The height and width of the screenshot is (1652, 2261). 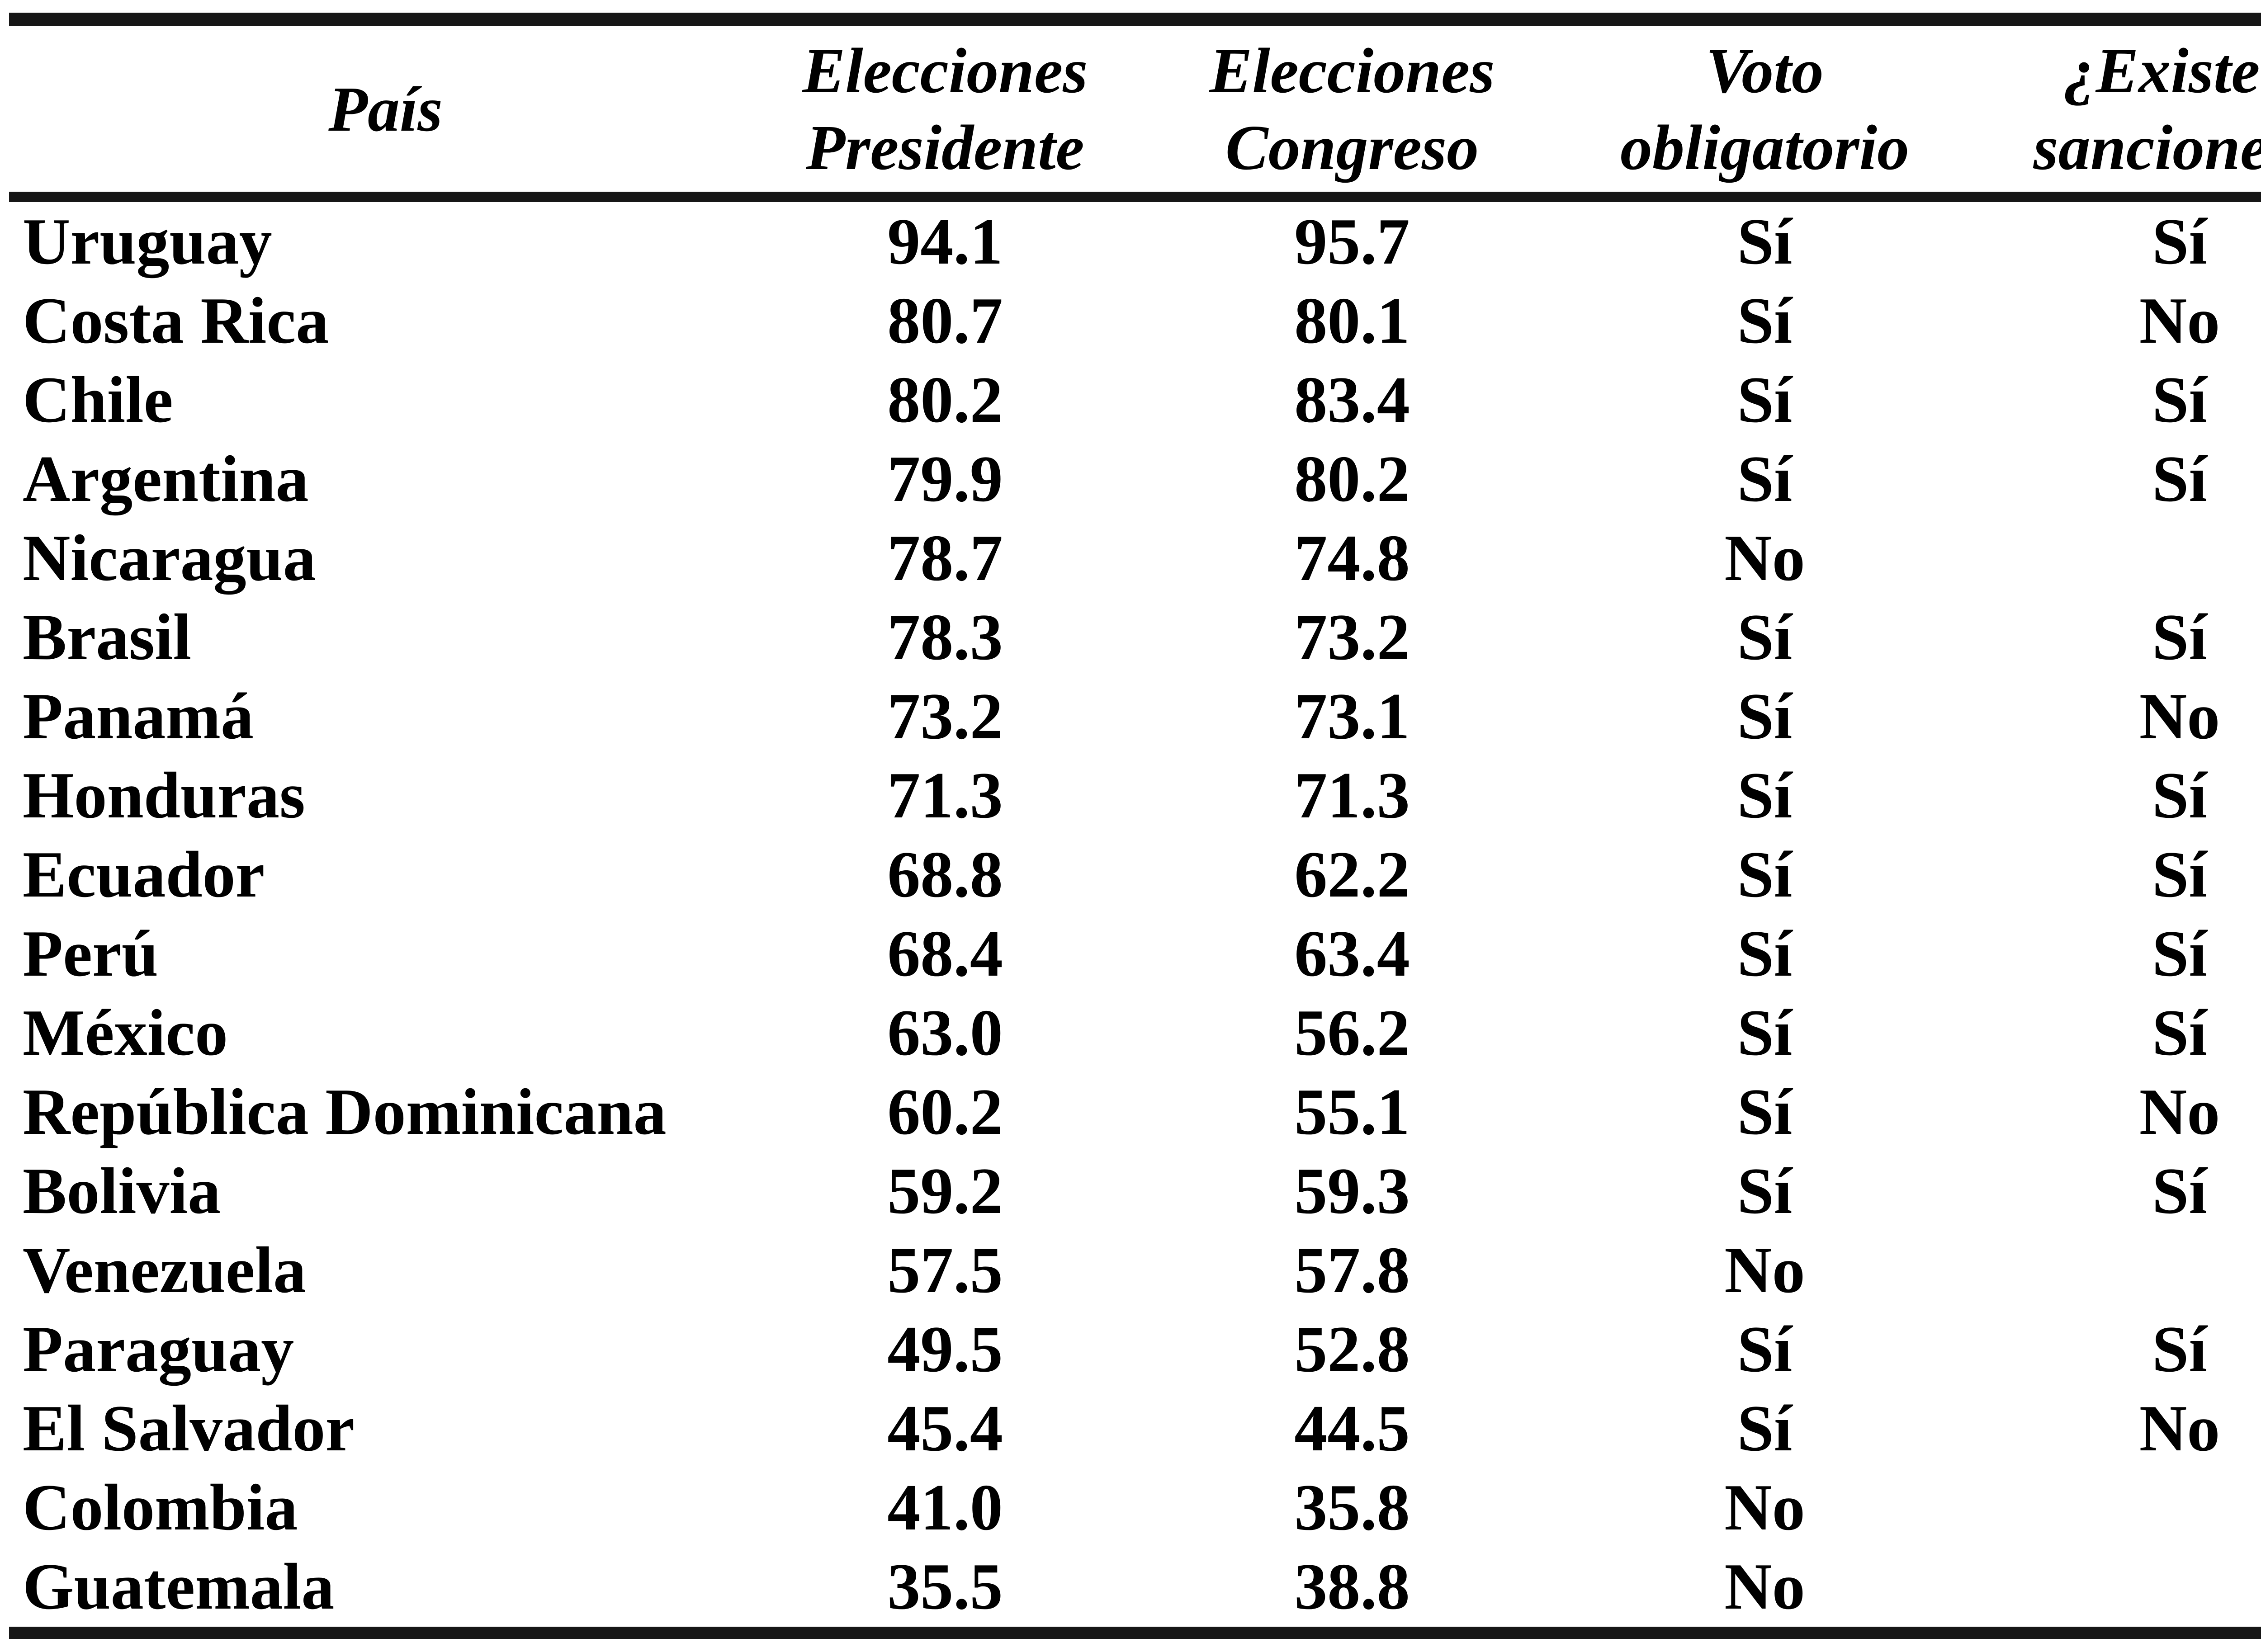 I want to click on cell-pais: Bolivia, so click(x=122, y=1190).